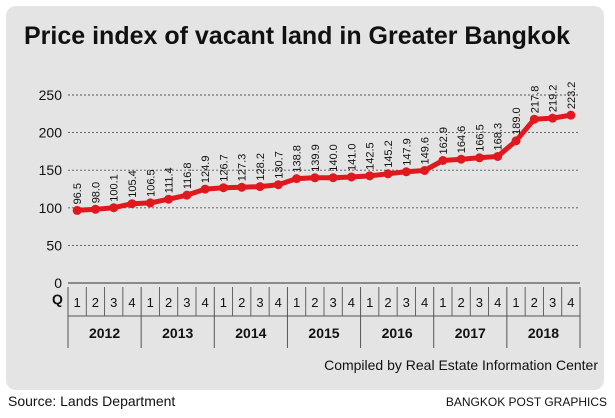  What do you see at coordinates (243, 168) in the screenshot?
I see `data-label: 127.3` at bounding box center [243, 168].